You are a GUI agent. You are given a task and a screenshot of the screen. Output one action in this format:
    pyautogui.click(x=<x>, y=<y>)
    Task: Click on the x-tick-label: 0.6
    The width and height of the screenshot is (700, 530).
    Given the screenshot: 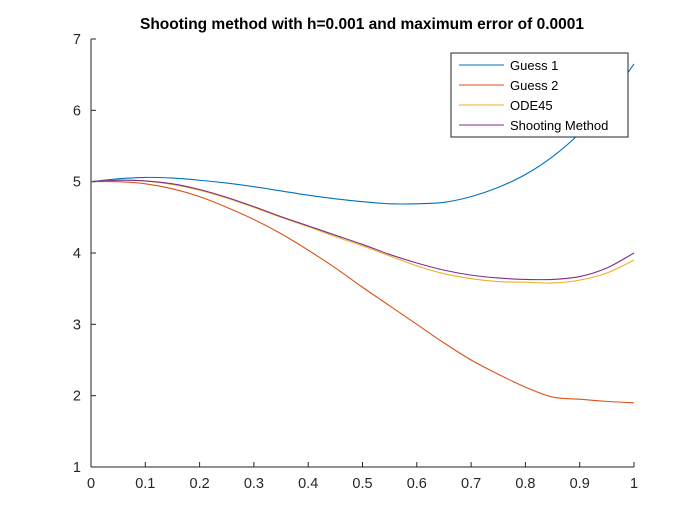 What is the action you would take?
    pyautogui.click(x=417, y=484)
    